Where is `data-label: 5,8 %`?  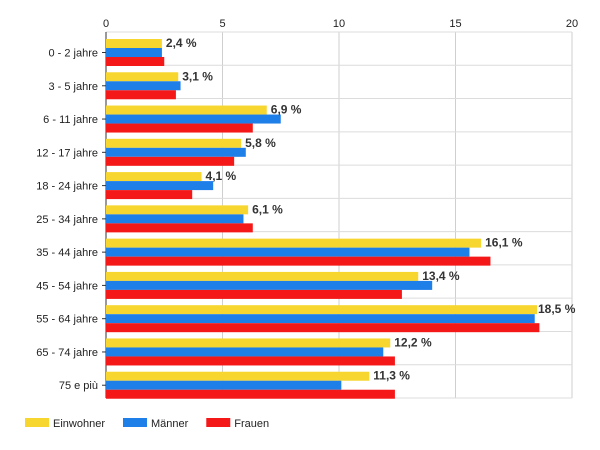
data-label: 5,8 % is located at coordinates (260, 143).